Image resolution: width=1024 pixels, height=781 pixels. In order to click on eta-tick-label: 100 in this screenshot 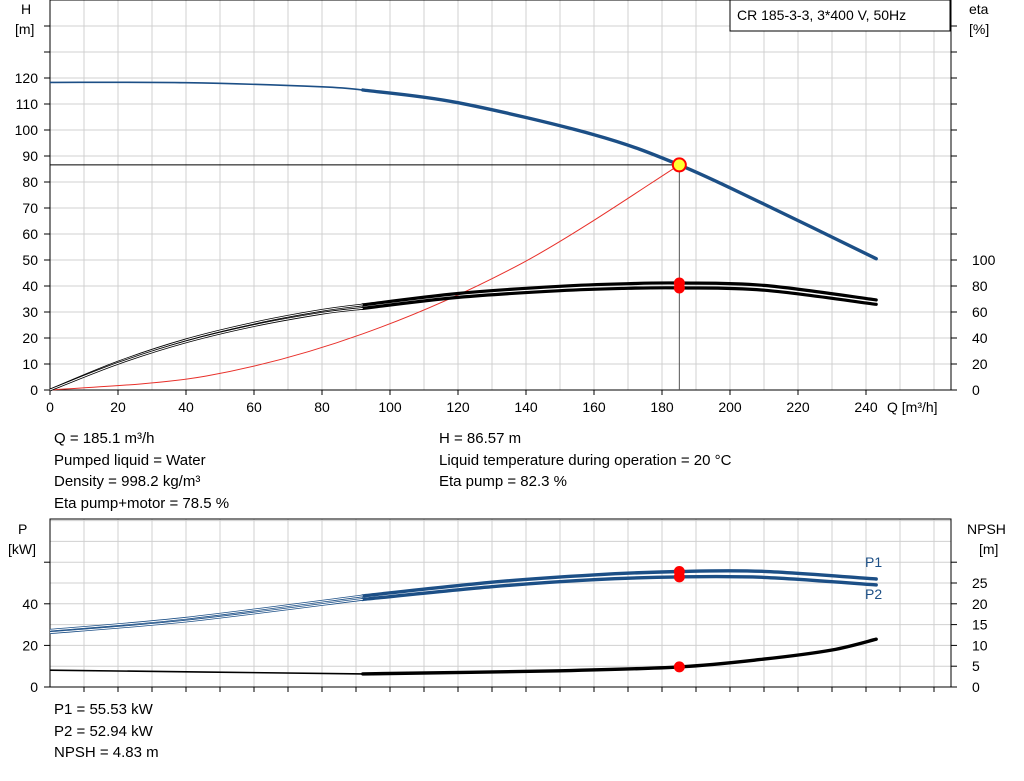, I will do `click(984, 260)`.